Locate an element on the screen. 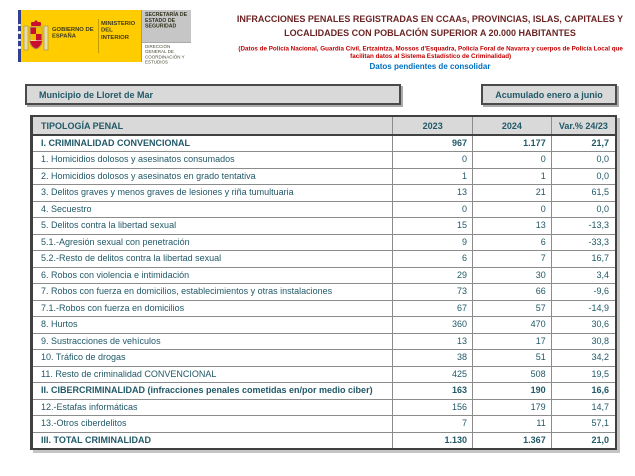  crime-type-cell: III. TOTAL CRIMINALIDAD is located at coordinates (212, 440).